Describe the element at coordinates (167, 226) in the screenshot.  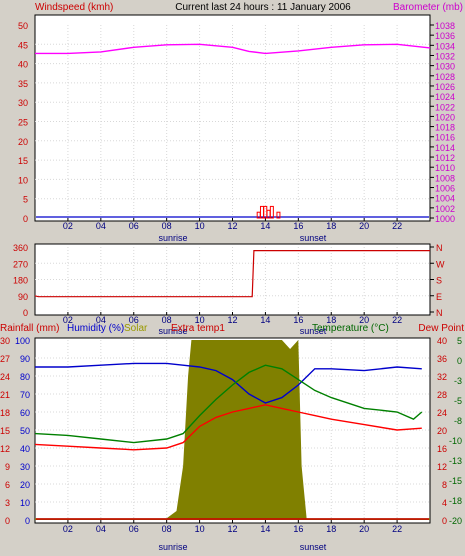
I see `p1-x-tick: 08` at that location.